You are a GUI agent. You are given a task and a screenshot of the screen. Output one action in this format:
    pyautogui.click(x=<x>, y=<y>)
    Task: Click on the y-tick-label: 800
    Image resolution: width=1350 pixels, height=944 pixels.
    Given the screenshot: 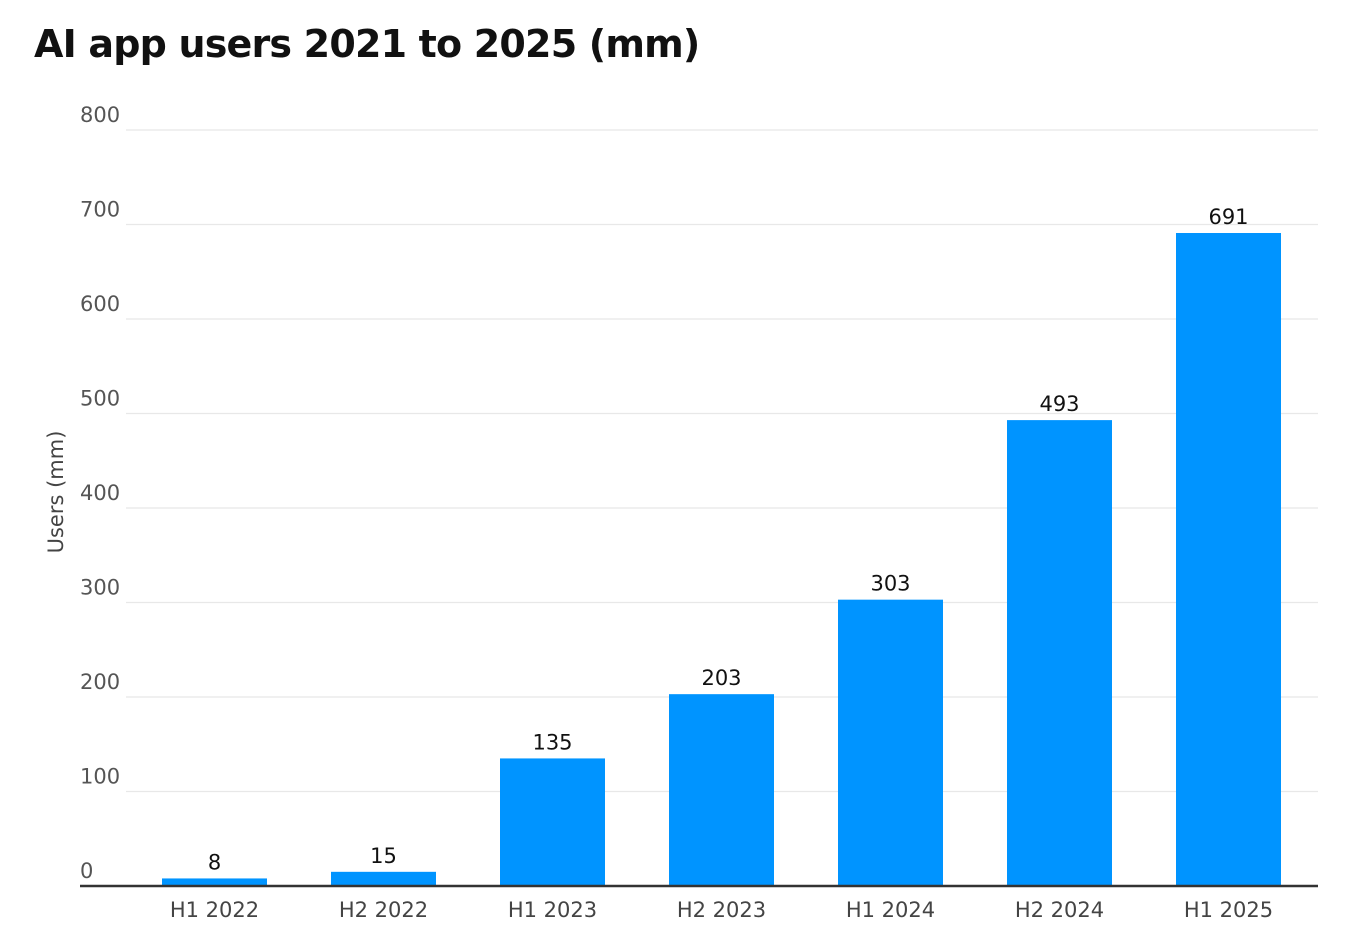 What is the action you would take?
    pyautogui.click(x=100, y=115)
    